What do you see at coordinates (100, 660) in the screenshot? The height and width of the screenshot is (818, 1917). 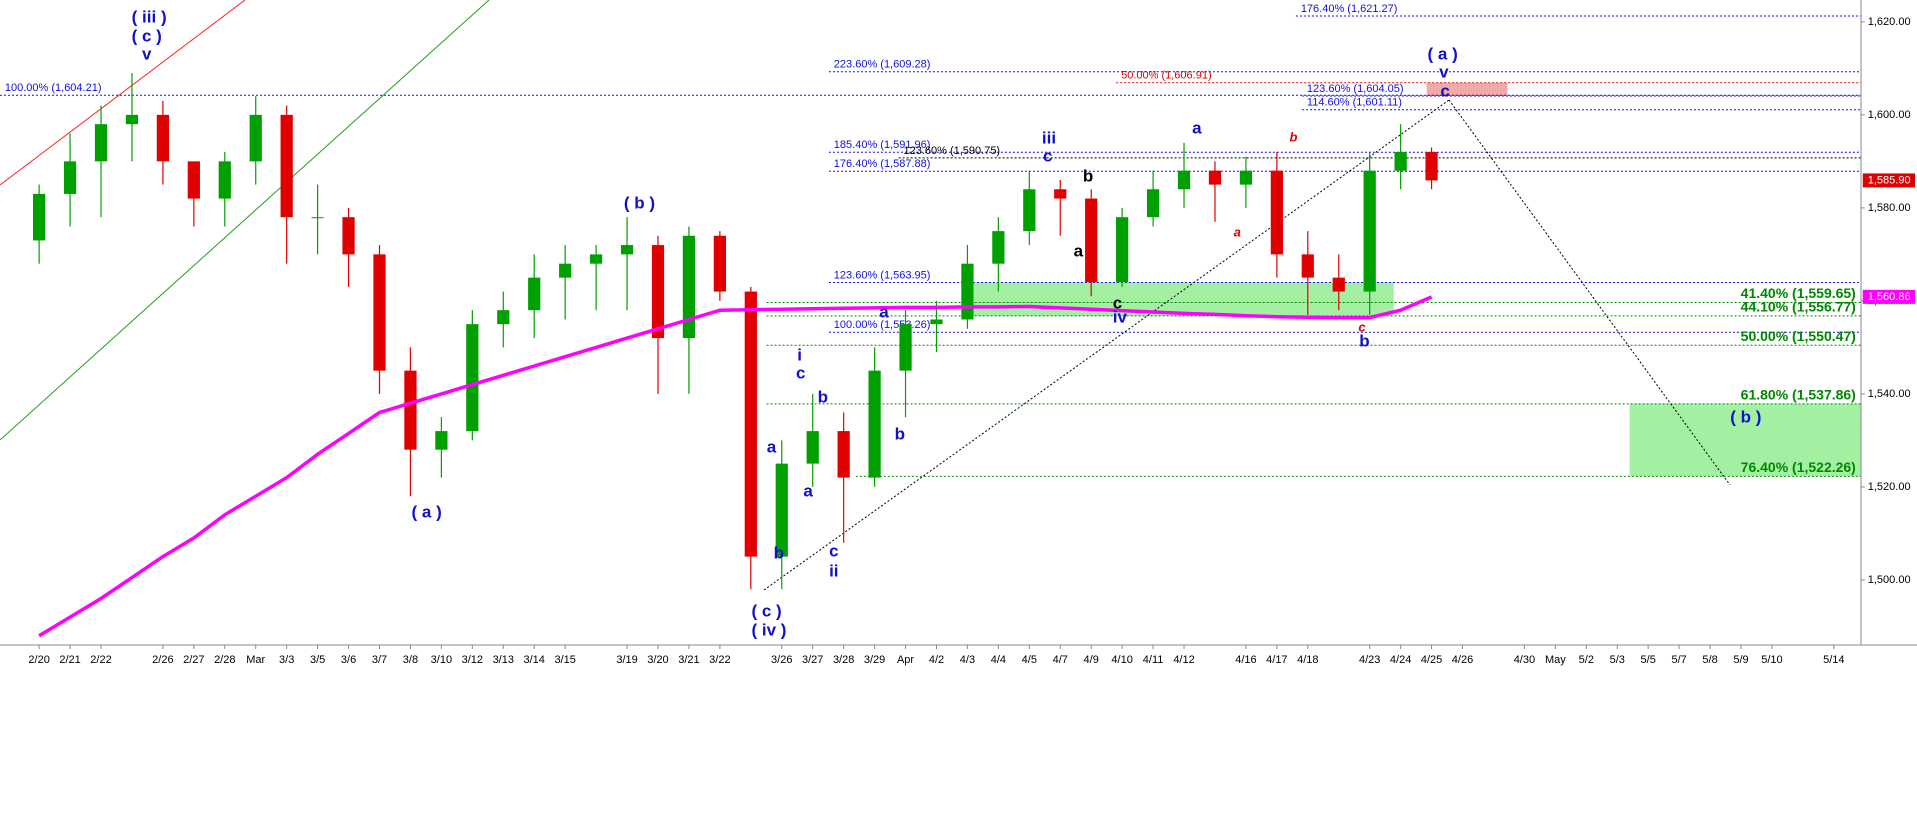 I see `x-tick-label: 2/22` at bounding box center [100, 660].